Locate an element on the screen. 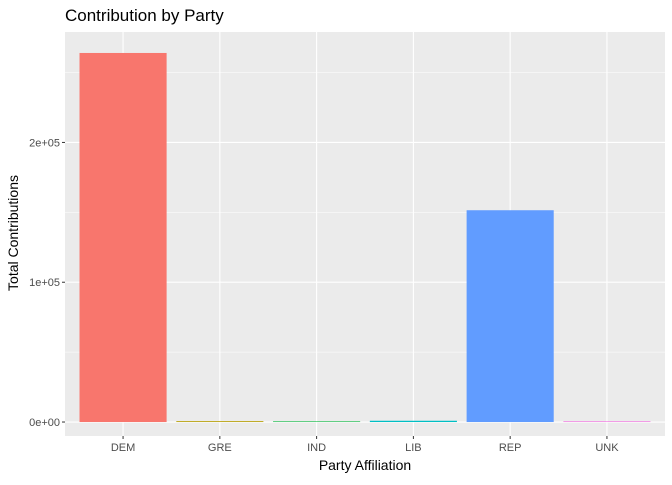 This screenshot has width=672, height=485. x-tick-label: GRE is located at coordinates (220, 448).